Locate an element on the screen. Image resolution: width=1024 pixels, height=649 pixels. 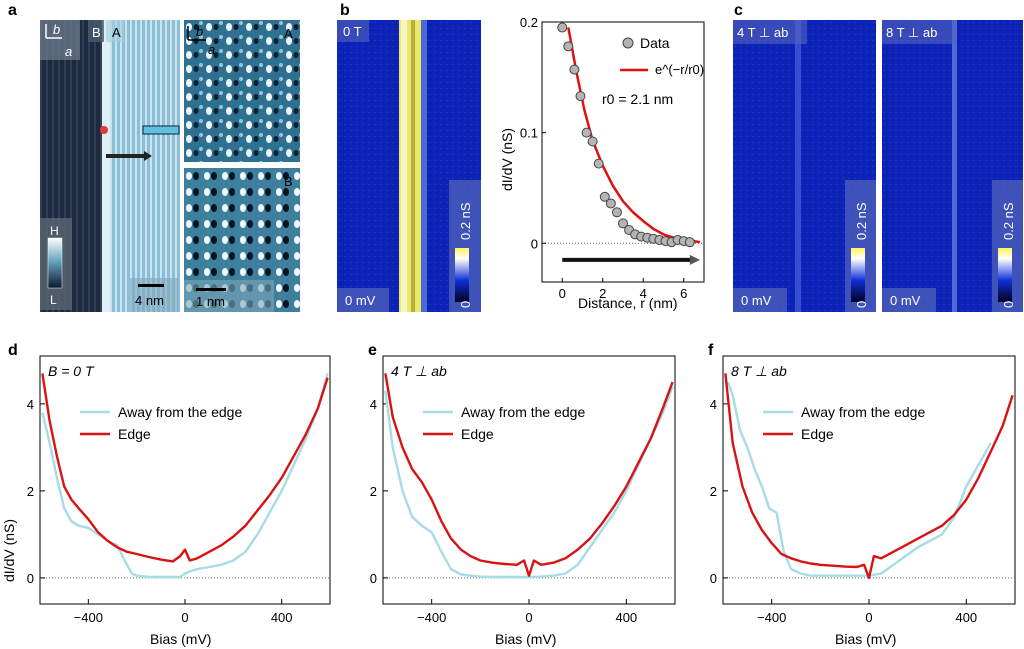
decay-plot-frame is located at coordinates (623, 152).